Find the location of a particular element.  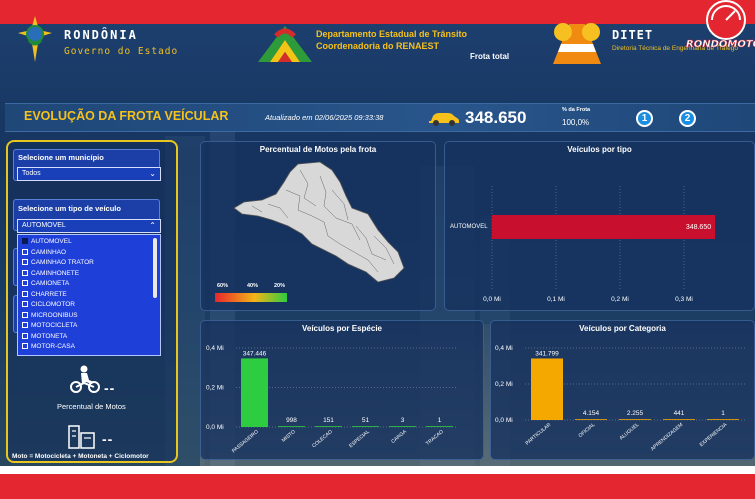

rondomotor-logo: RONDOMOTOR is located at coordinates (720, 25).